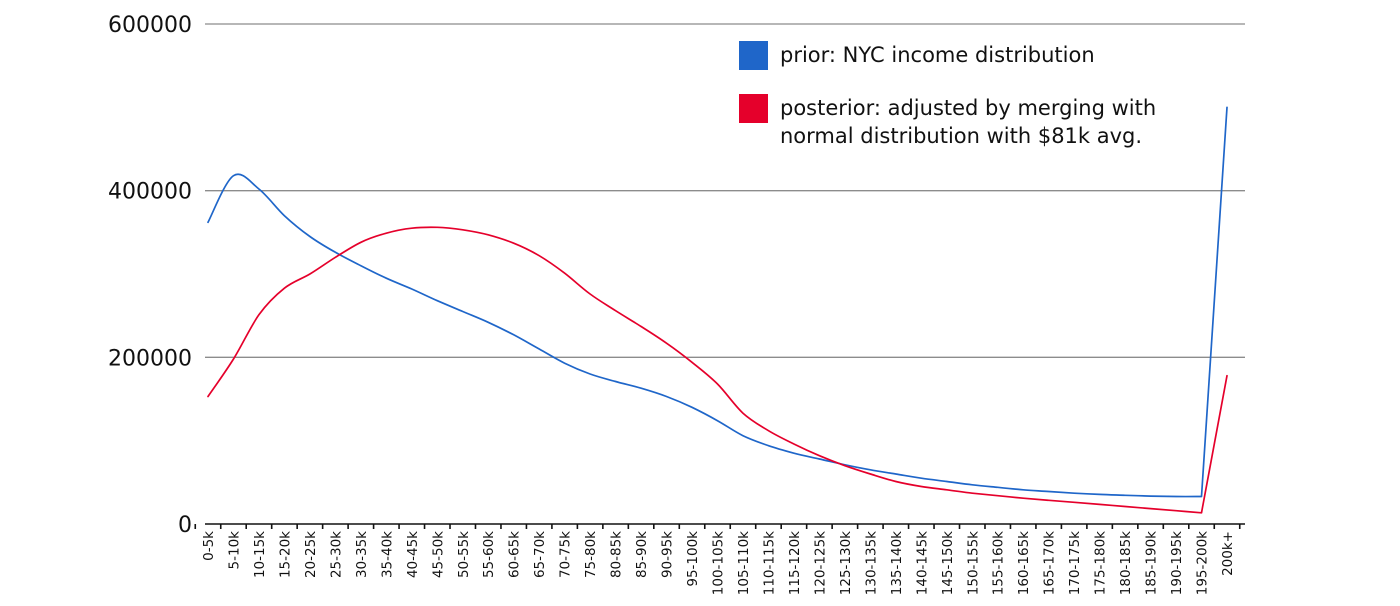 The height and width of the screenshot is (606, 1400). I want to click on x-tick-label: 75-80k, so click(591, 554).